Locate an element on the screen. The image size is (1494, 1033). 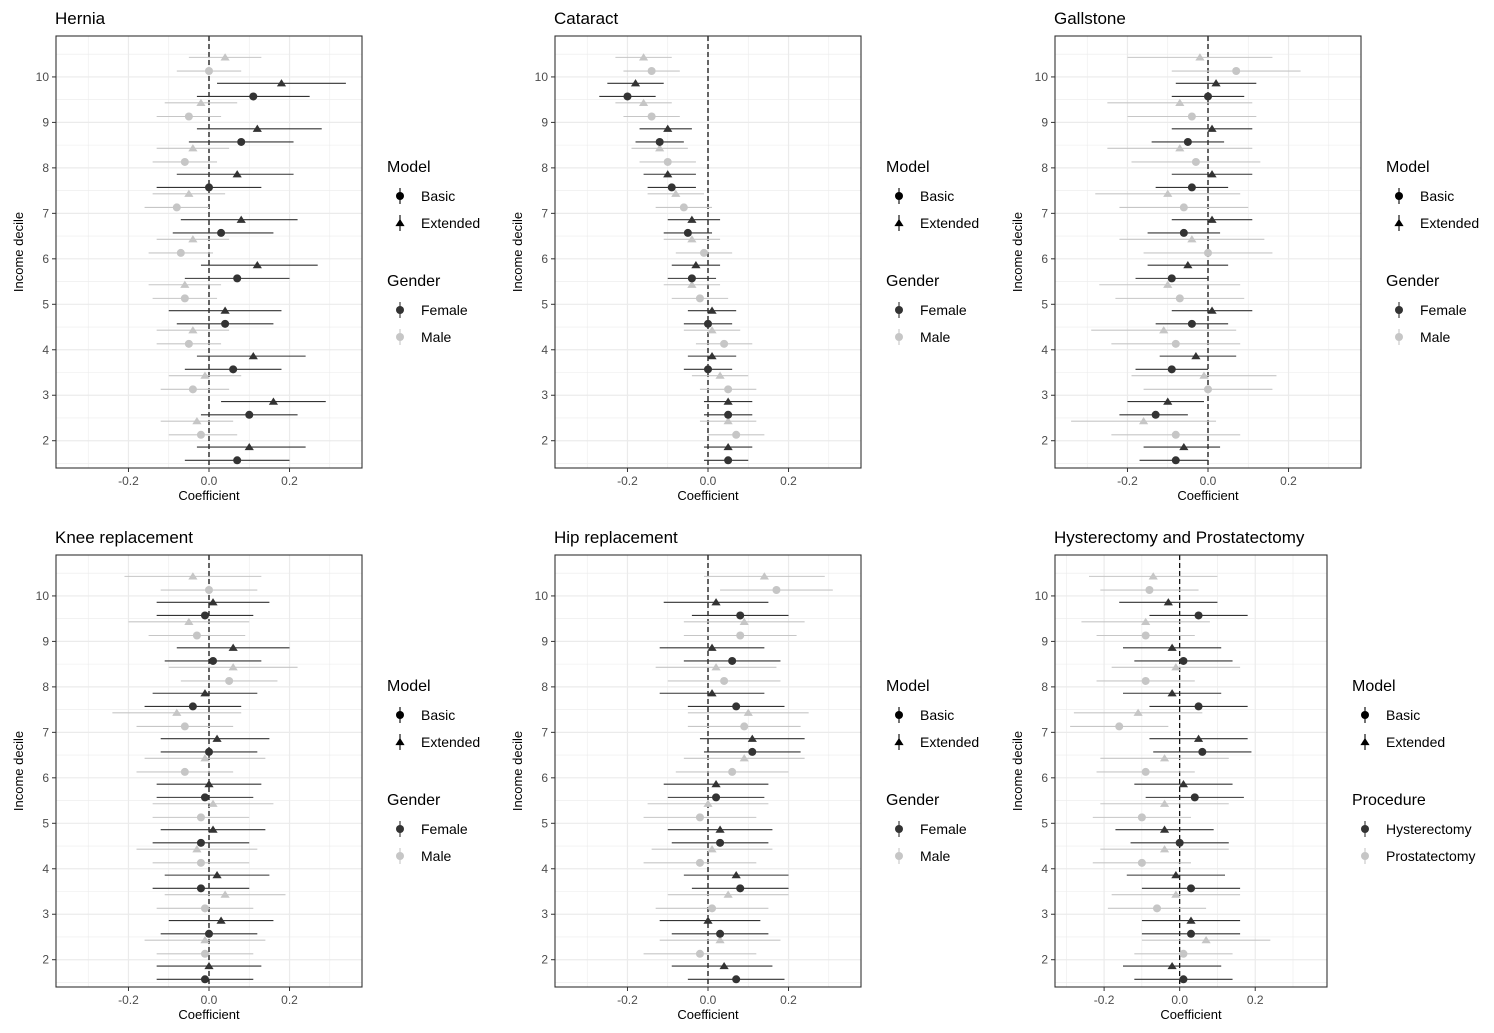
legend-label: Prostatectomy is located at coordinates (1430, 856).